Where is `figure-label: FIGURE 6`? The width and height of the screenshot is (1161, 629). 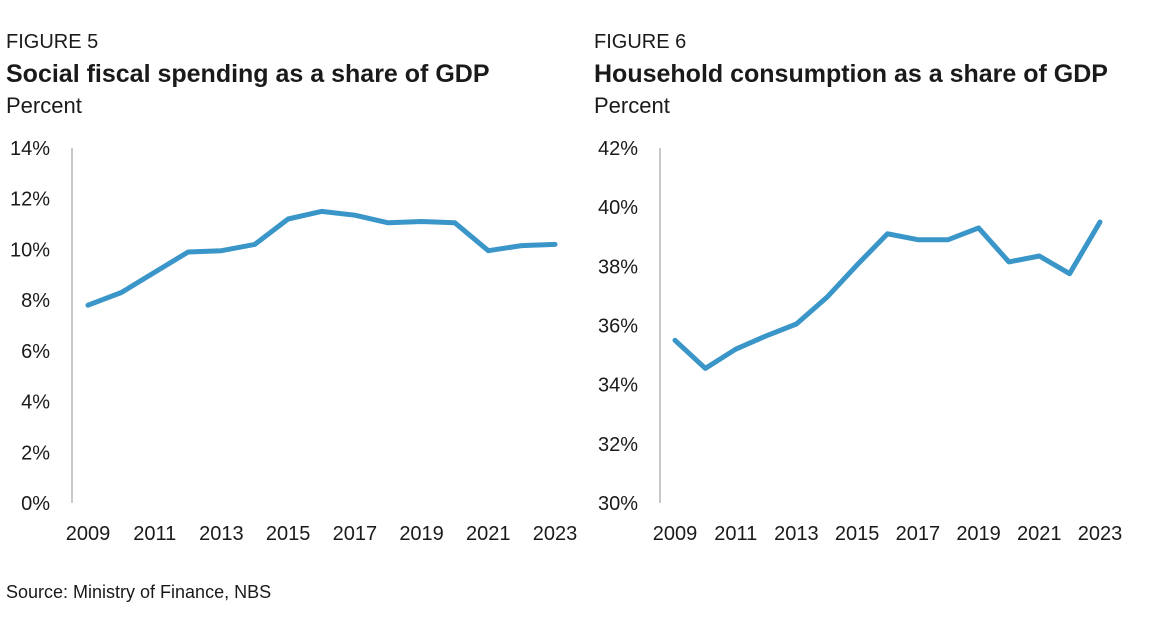 figure-label: FIGURE 6 is located at coordinates (640, 42).